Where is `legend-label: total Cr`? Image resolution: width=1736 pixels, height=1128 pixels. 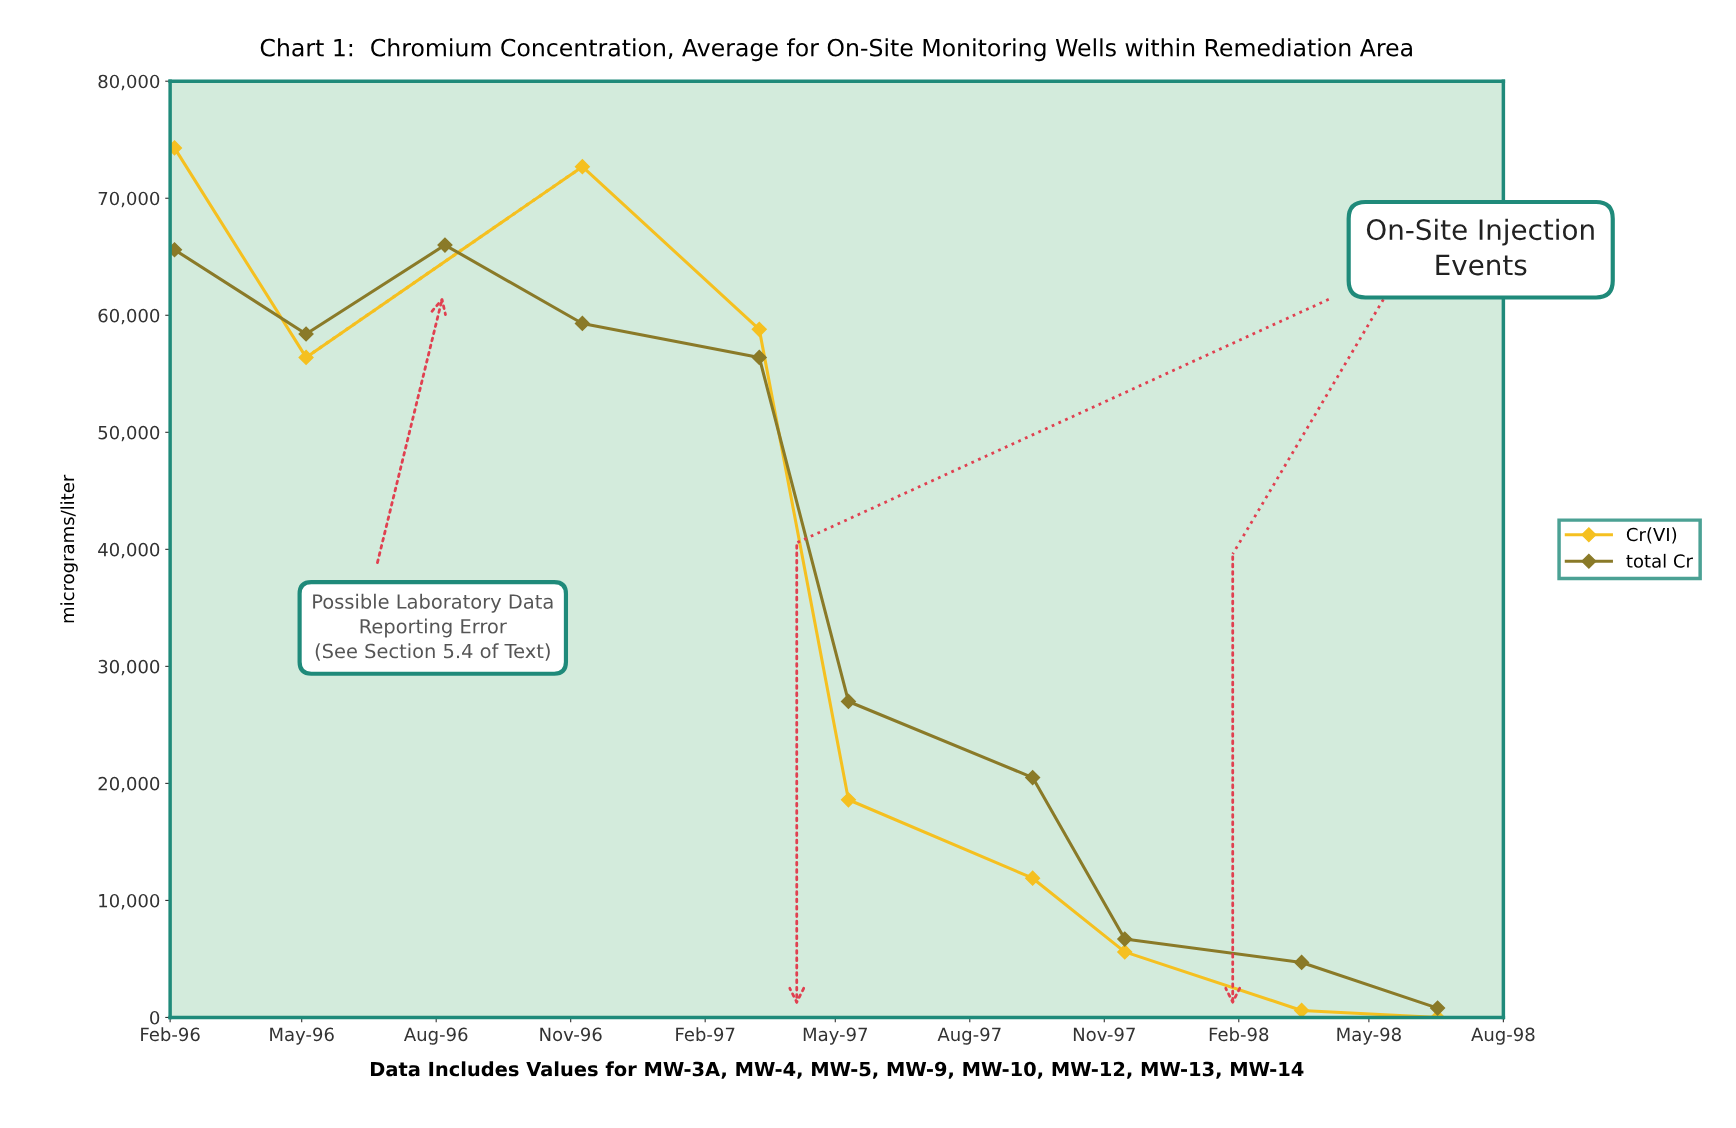 legend-label: total Cr is located at coordinates (1659, 560).